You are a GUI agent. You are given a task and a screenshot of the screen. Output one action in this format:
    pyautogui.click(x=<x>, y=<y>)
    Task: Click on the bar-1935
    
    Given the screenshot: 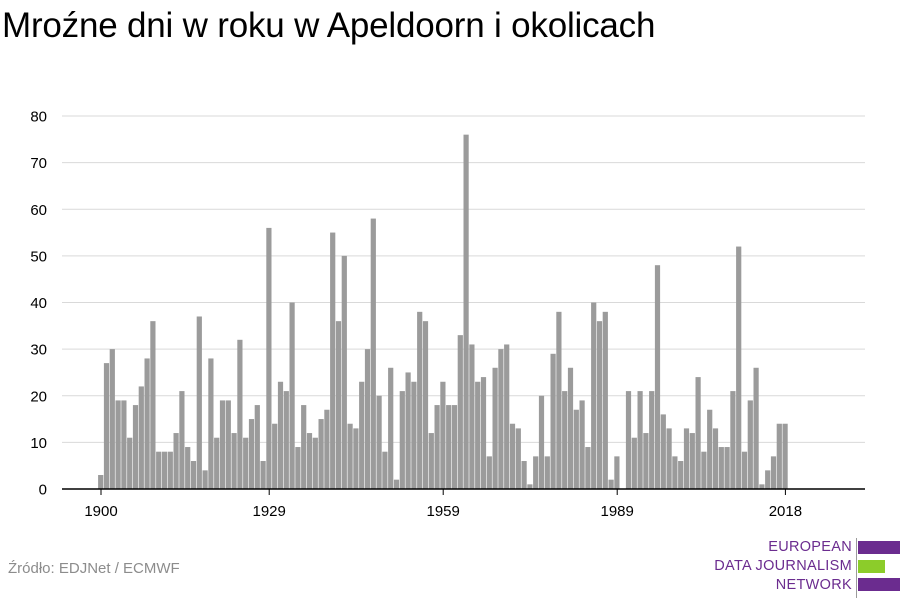 What is the action you would take?
    pyautogui.click(x=304, y=447)
    